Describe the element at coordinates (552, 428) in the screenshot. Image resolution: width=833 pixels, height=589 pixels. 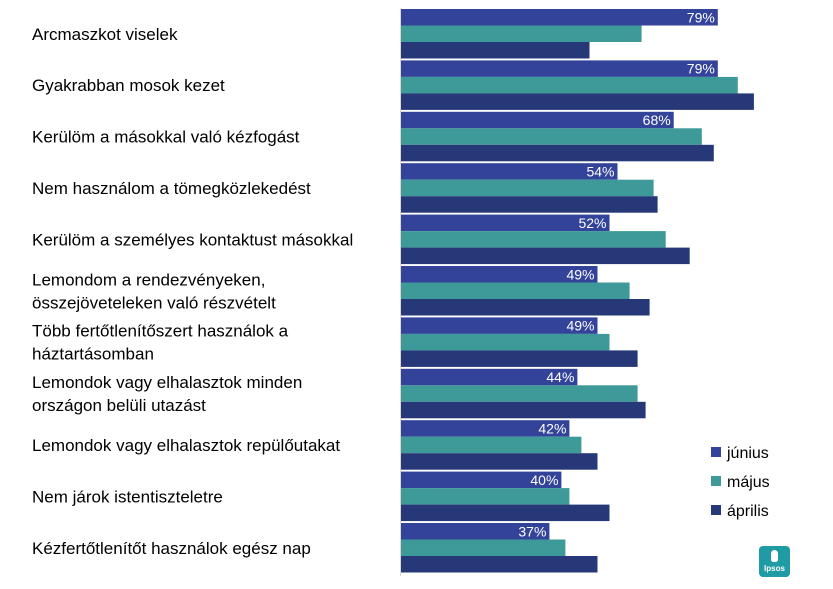
I see `data-label-8: 42%` at that location.